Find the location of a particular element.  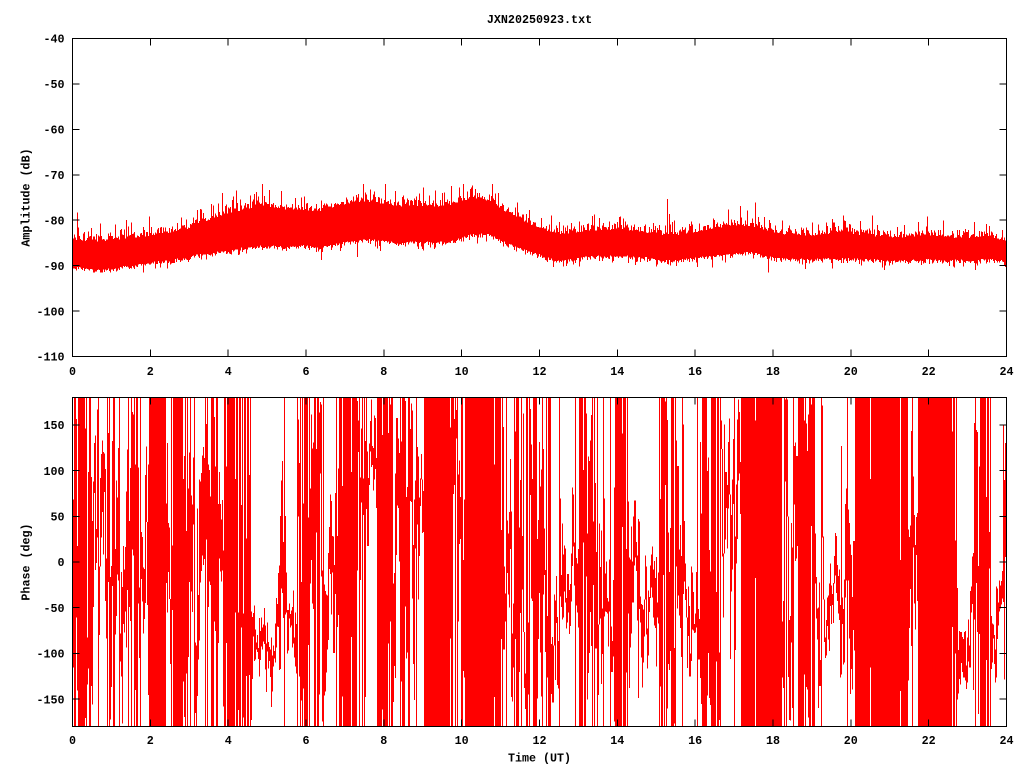

svg-text: 50 is located at coordinates (57, 518).